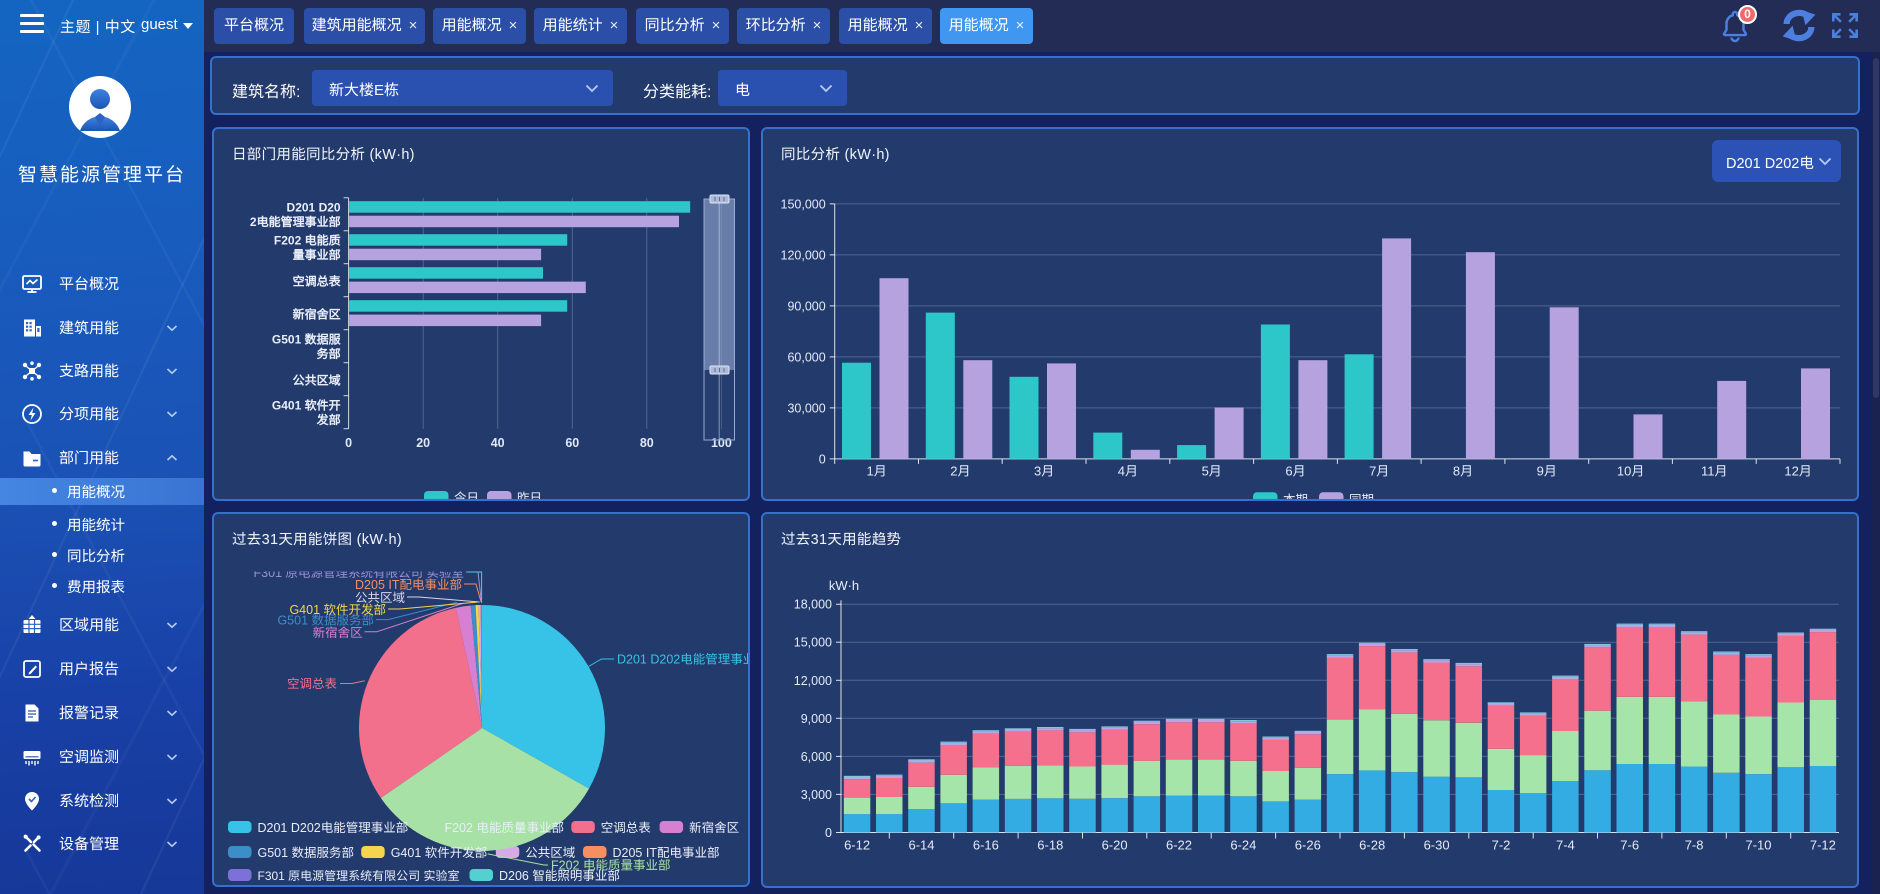  What do you see at coordinates (960, 471) in the screenshot?
I see `svg-text: 2月` at bounding box center [960, 471].